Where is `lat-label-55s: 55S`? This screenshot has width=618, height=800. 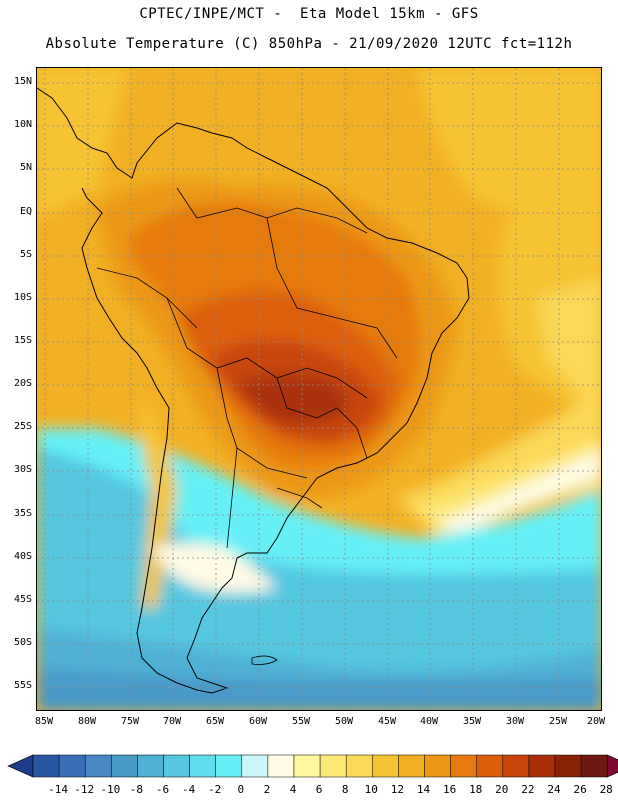
lat-label-55s: 55S is located at coordinates (22, 685).